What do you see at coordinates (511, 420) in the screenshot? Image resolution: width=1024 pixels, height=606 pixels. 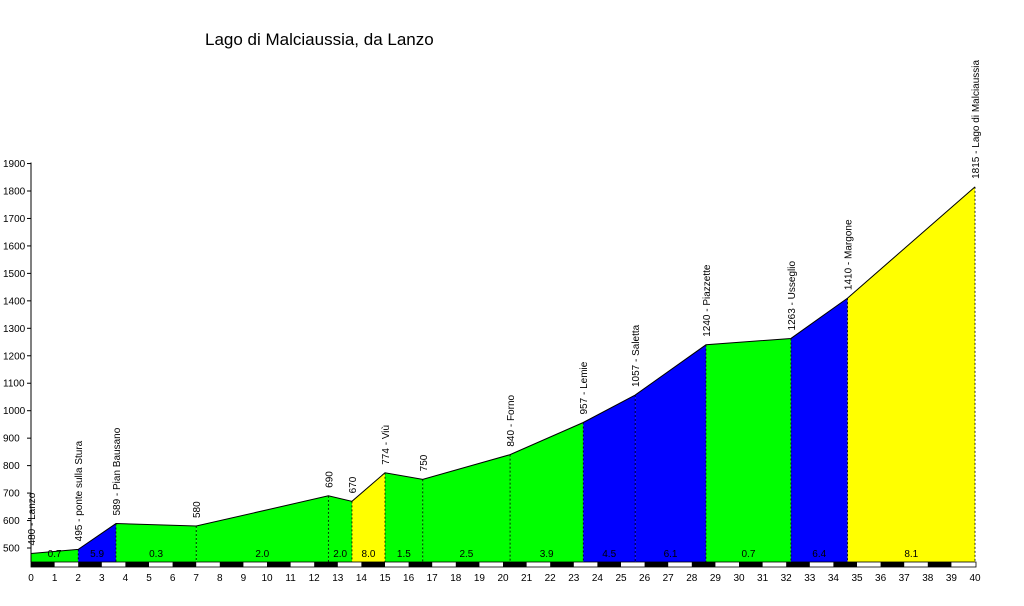 I see `point-label: 840 - Forno` at bounding box center [511, 420].